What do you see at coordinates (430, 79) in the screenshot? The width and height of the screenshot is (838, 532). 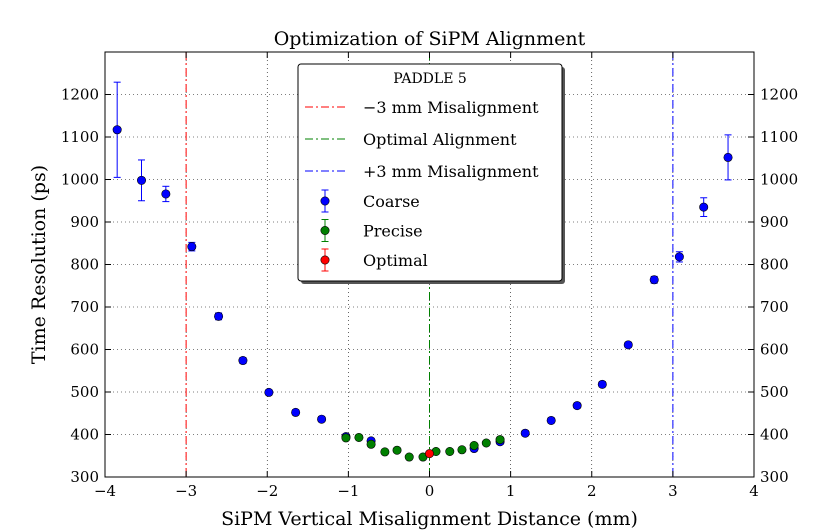 I see `legend-title: PADDLE 5` at bounding box center [430, 79].